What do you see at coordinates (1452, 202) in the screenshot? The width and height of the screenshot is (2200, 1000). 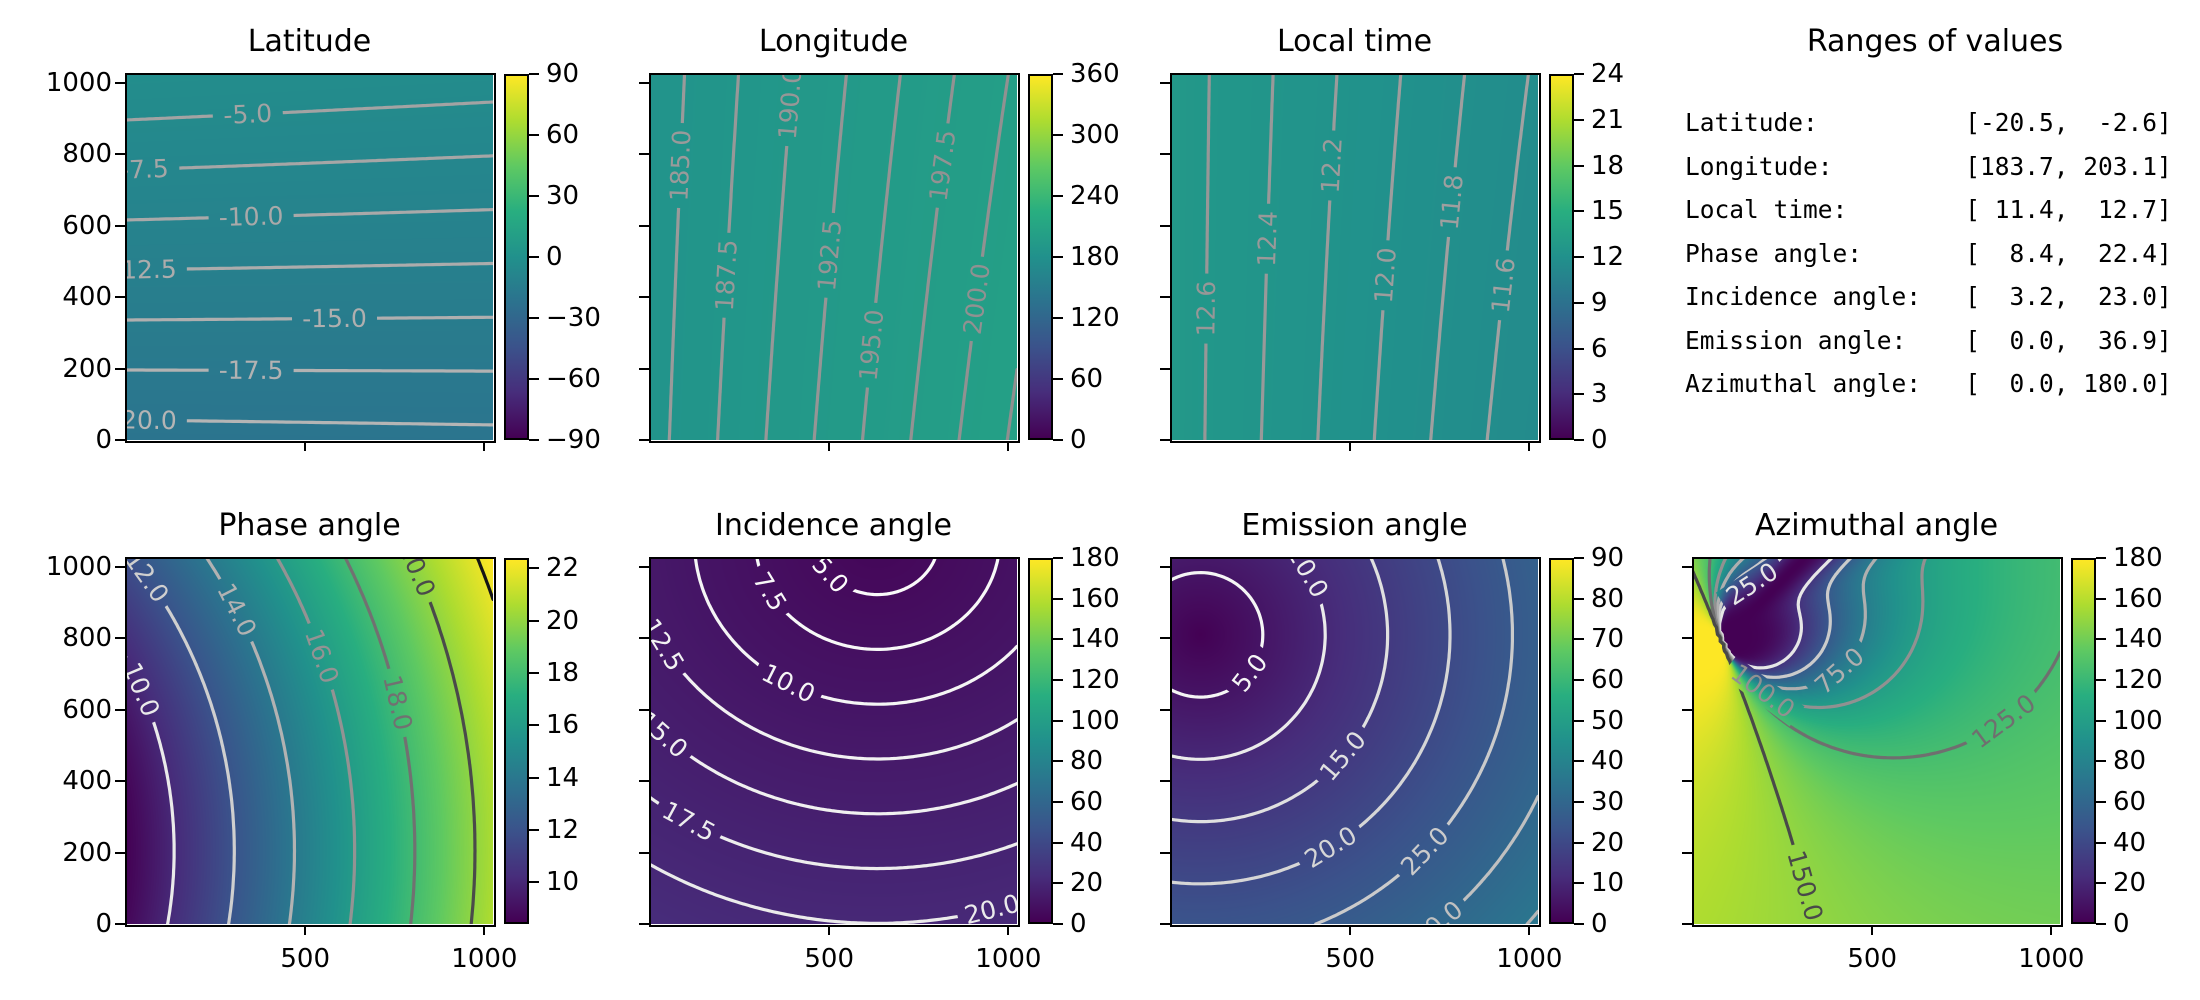 I see `contour-label: 11.8` at bounding box center [1452, 202].